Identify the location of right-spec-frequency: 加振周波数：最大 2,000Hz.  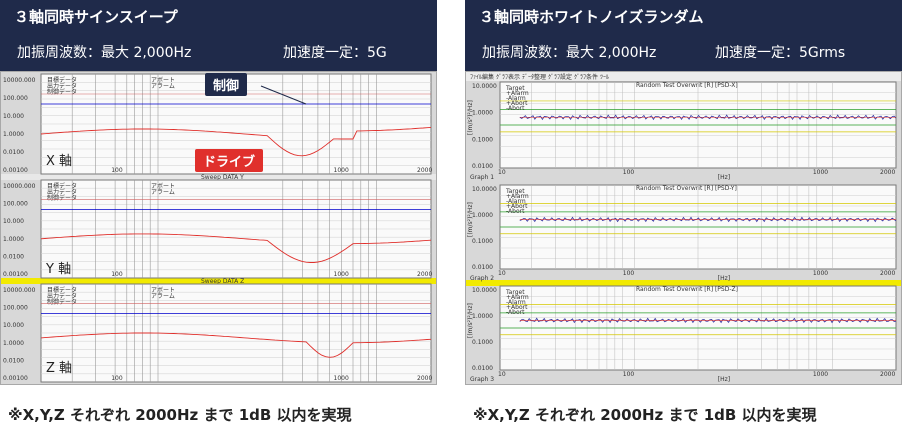
(569, 53).